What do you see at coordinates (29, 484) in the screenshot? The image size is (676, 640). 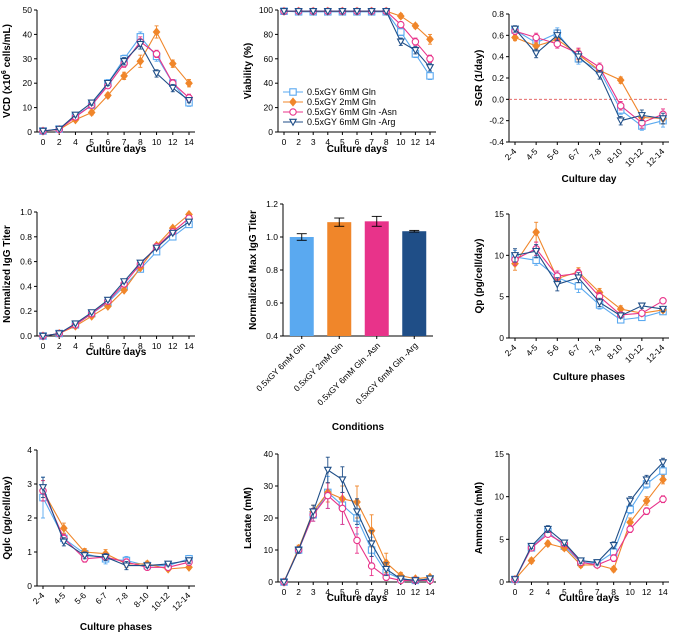 I see `y-tick-label: 3` at bounding box center [29, 484].